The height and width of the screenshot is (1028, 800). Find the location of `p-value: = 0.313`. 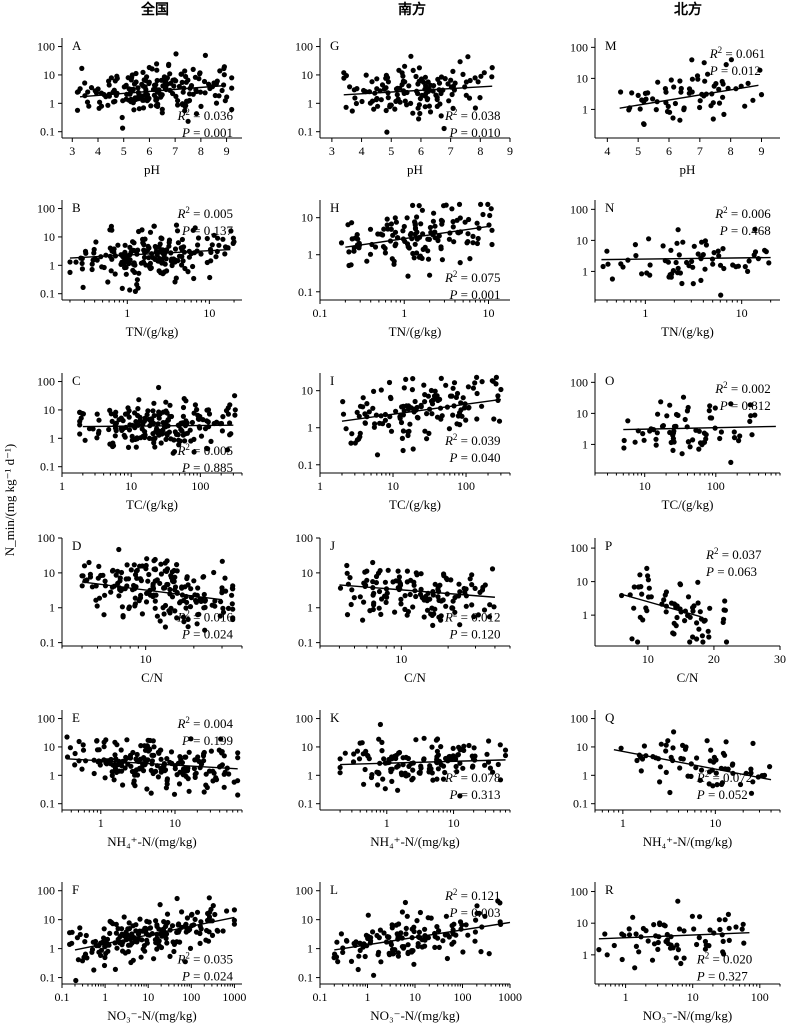

p-value: = 0.313 is located at coordinates (478, 794).